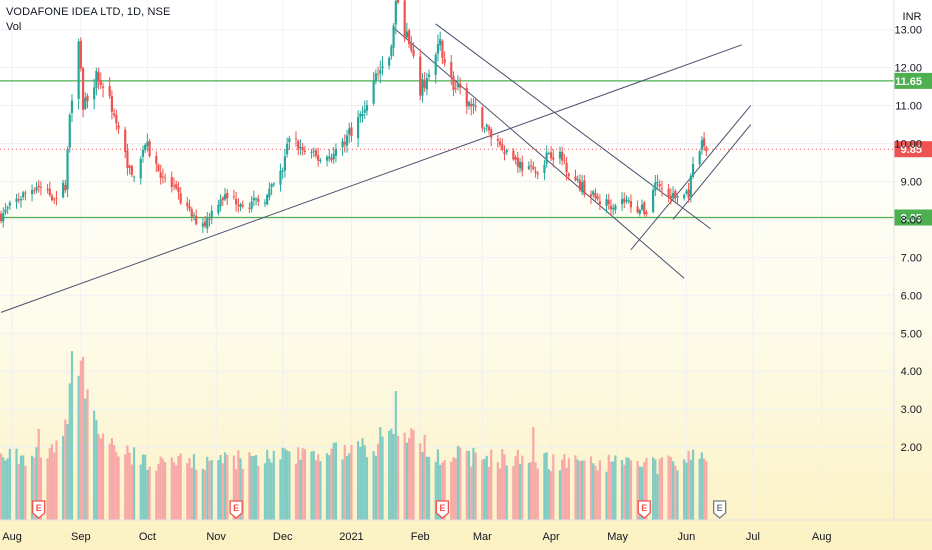 The width and height of the screenshot is (932, 550). What do you see at coordinates (466, 531) in the screenshot?
I see `time-axis: Aug Sep Oct Nov Dec 2021 Feb Mar Apr May Jun Jul Aug` at bounding box center [466, 531].